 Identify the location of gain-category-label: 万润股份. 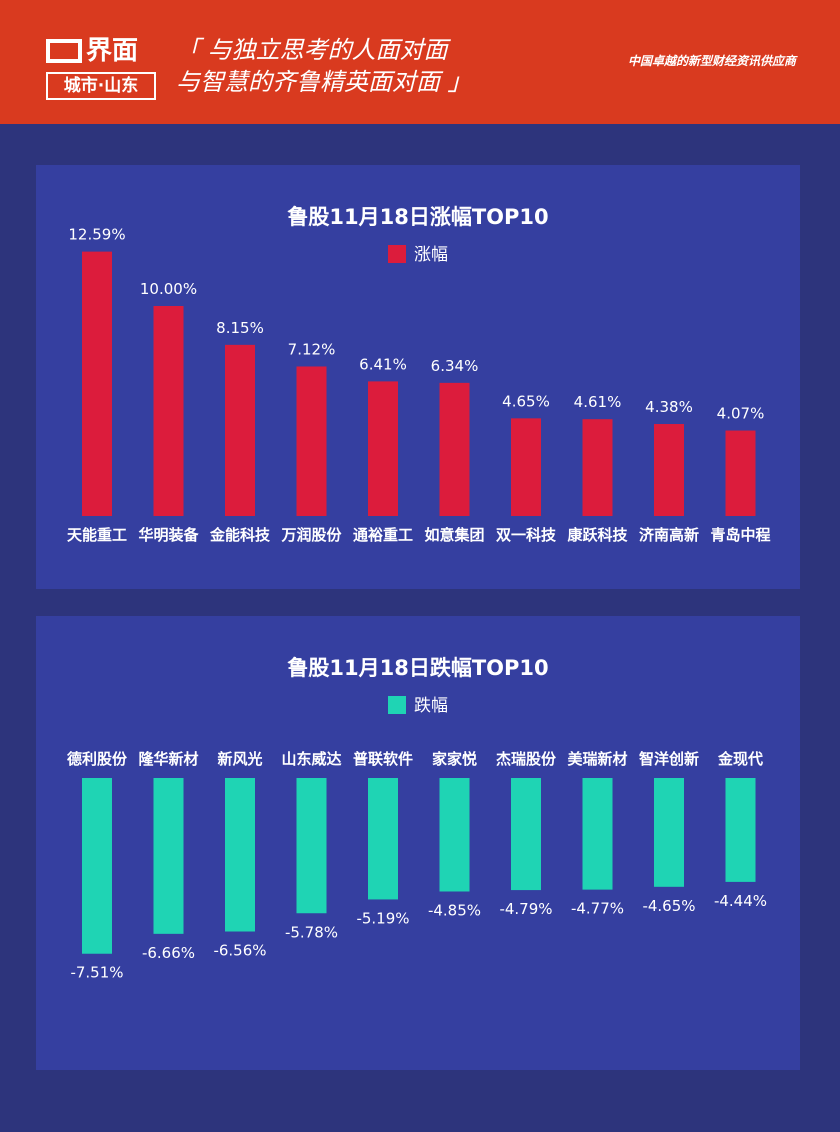
(311, 535).